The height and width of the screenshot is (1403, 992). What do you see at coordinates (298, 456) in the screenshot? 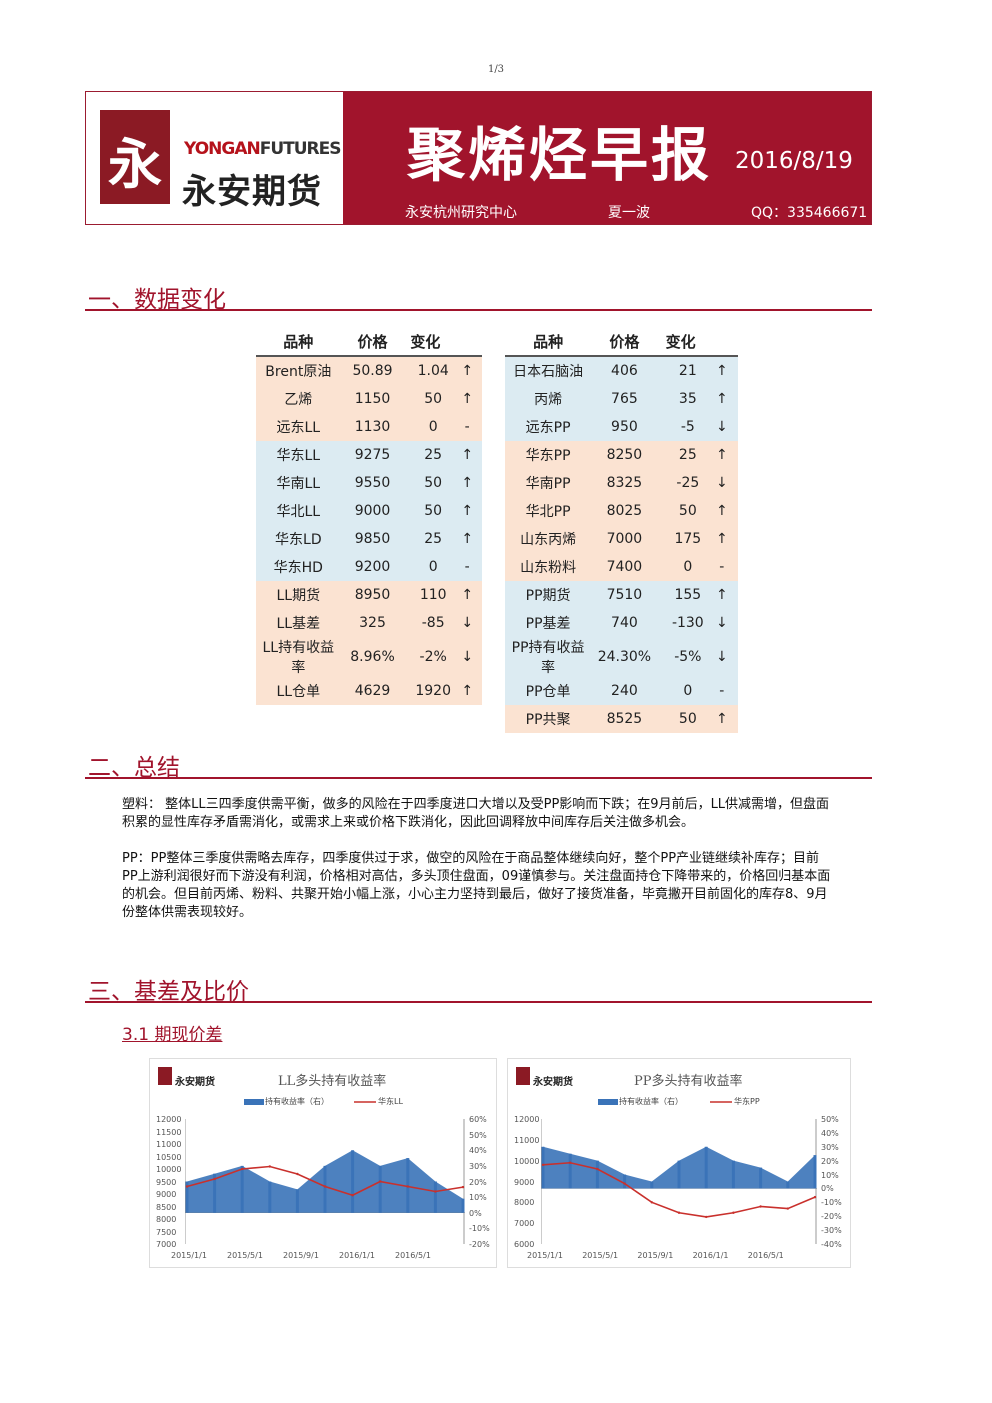
I see `row-name: 华东LL` at bounding box center [298, 456].